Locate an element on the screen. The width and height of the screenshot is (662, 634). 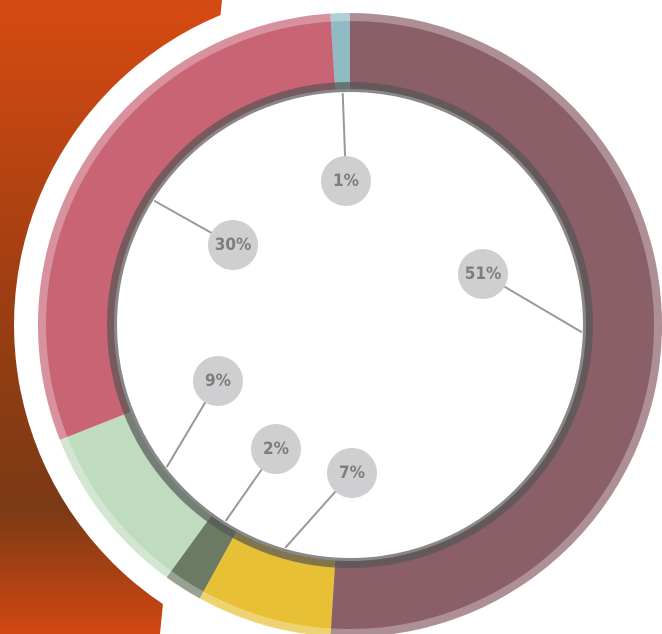
data-label: 1% is located at coordinates (346, 181).